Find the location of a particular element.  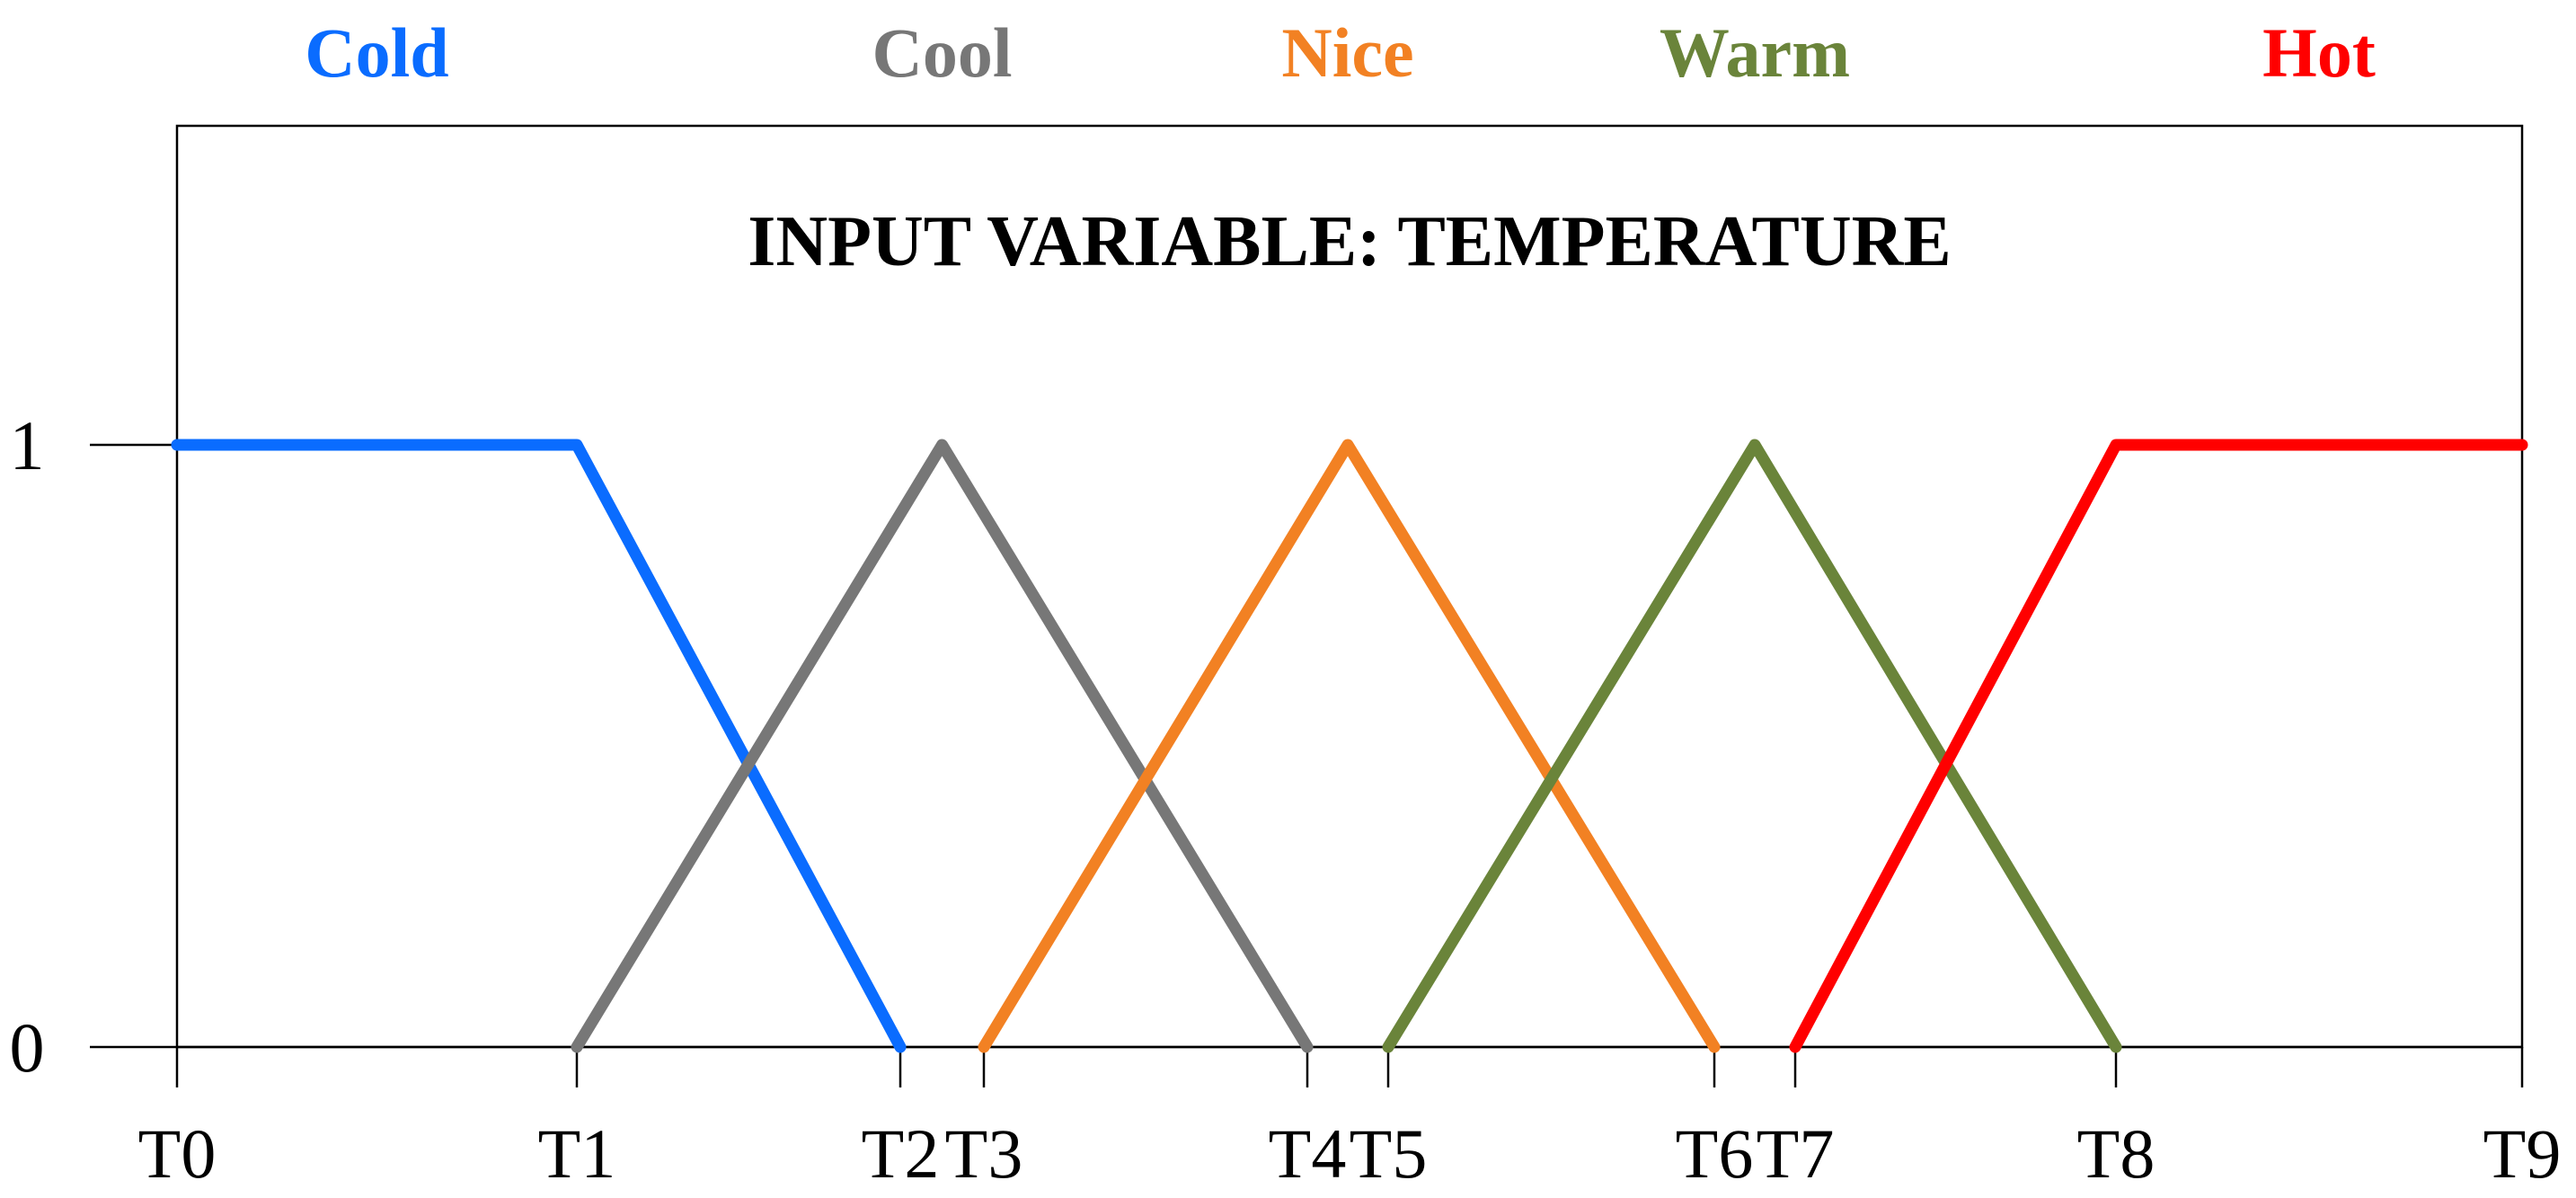

x-tick-label: T7 is located at coordinates (1796, 1153).